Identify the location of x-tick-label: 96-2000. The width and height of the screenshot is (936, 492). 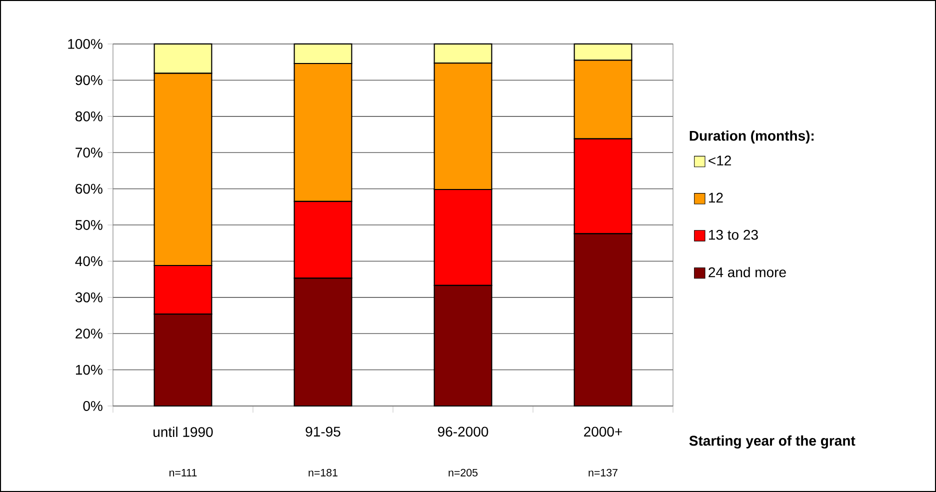
(463, 431).